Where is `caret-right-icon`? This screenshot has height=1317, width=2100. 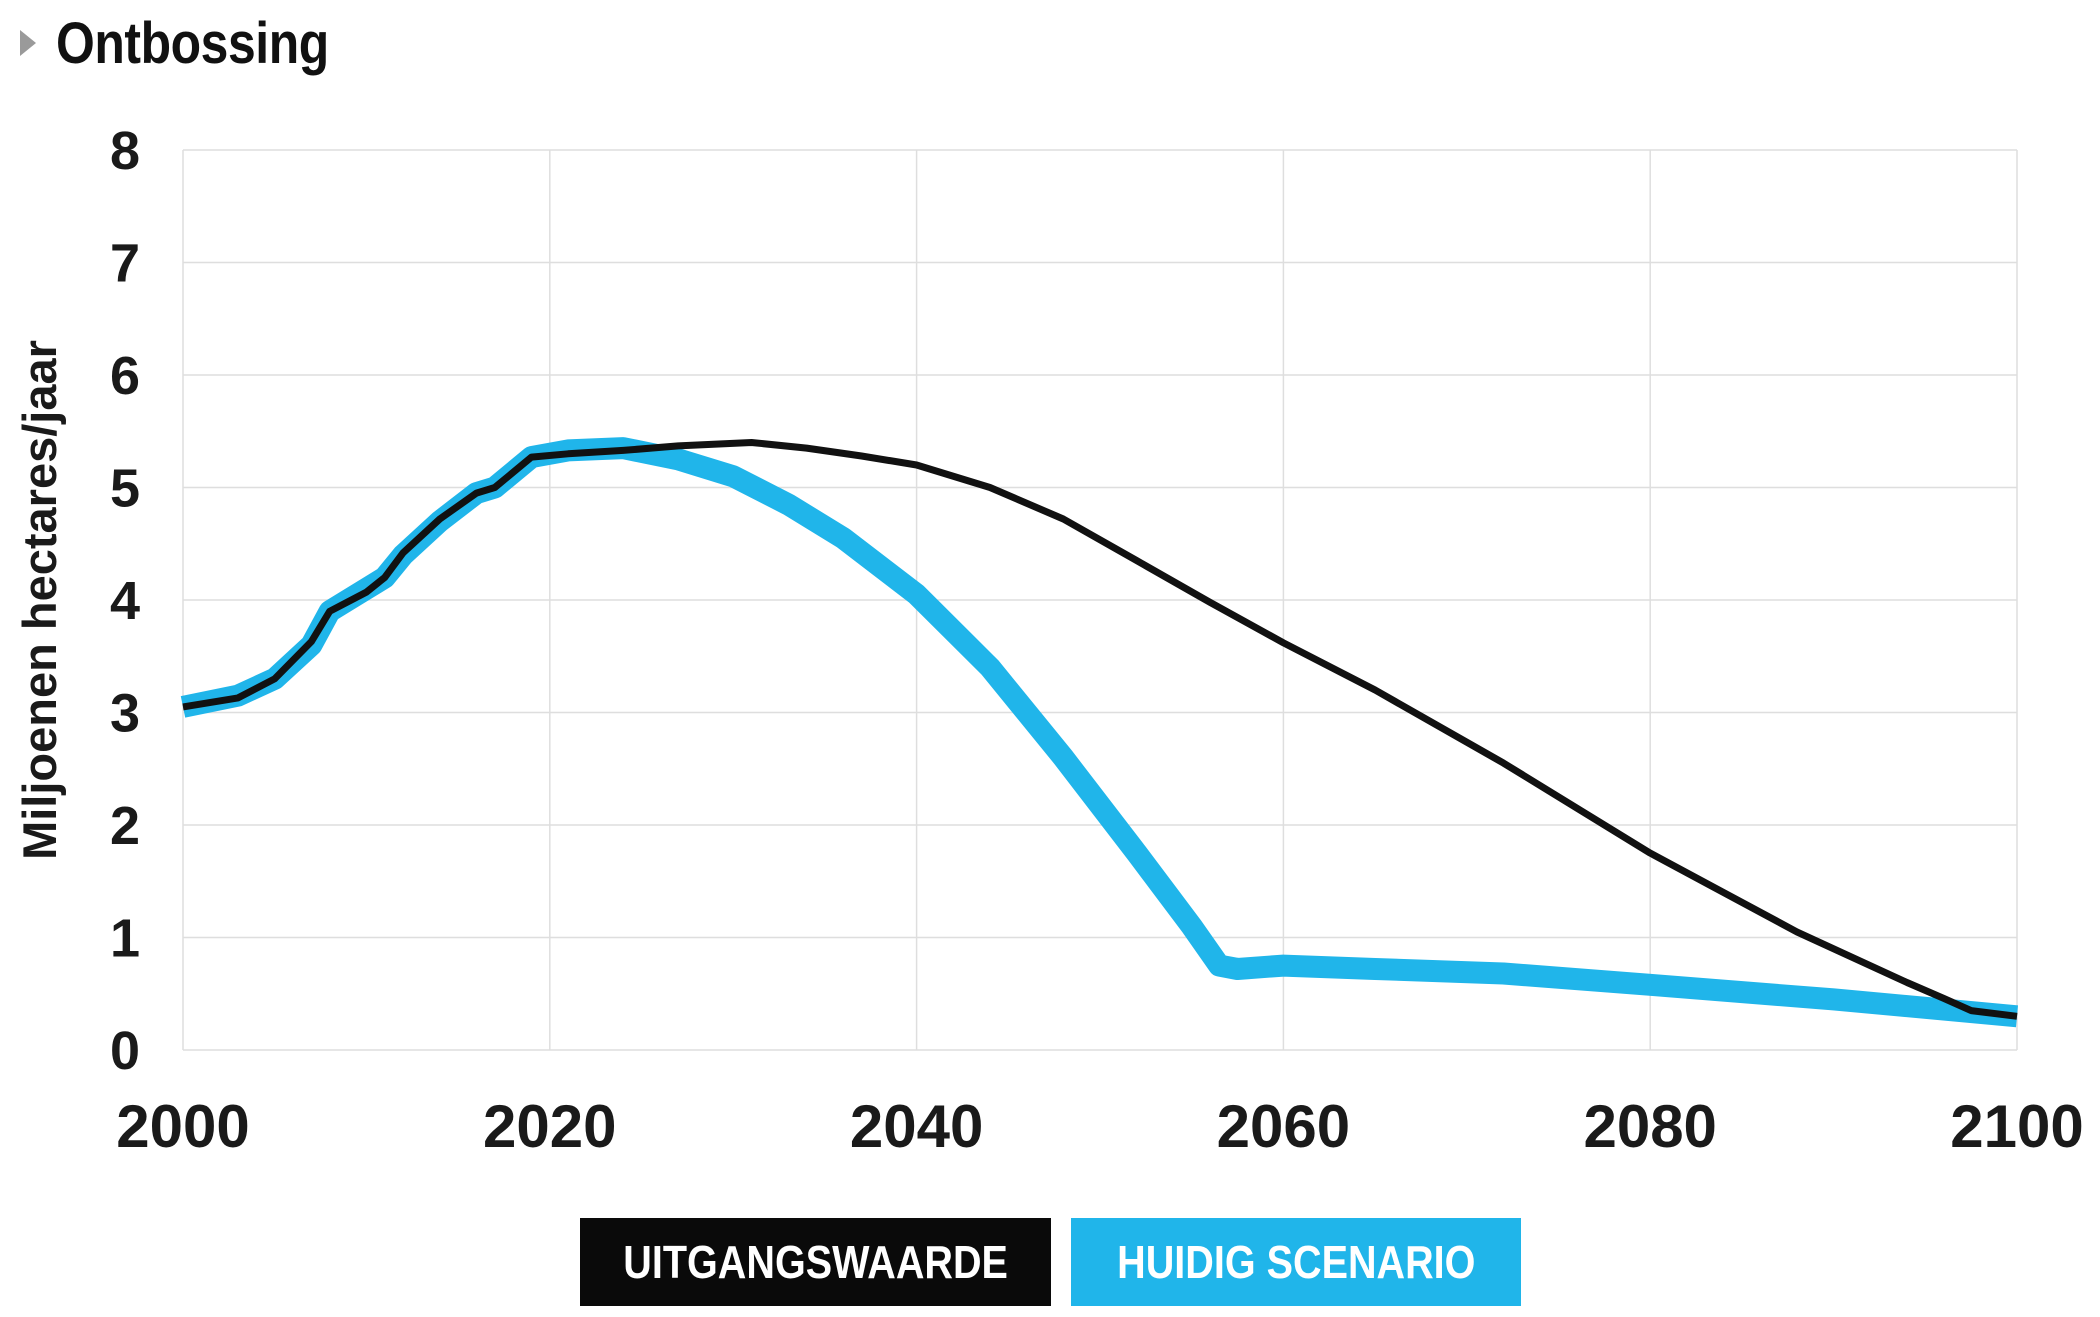
caret-right-icon is located at coordinates (28, 43).